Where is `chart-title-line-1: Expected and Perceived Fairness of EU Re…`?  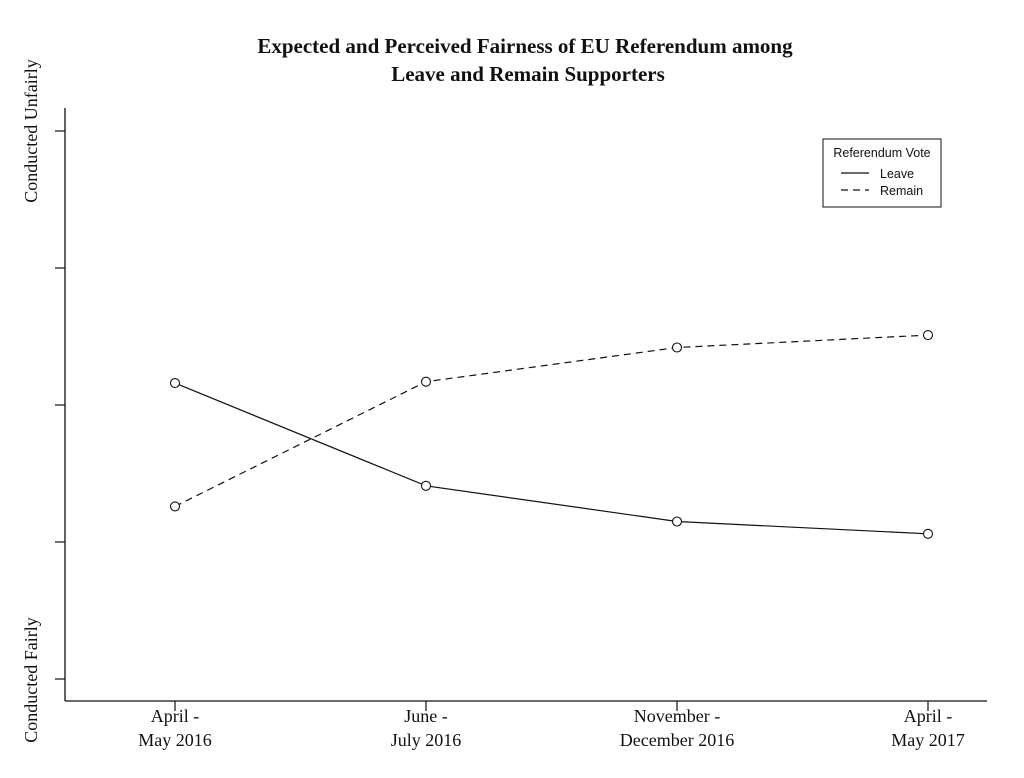 chart-title-line-1: Expected and Perceived Fairness of EU Re… is located at coordinates (525, 46).